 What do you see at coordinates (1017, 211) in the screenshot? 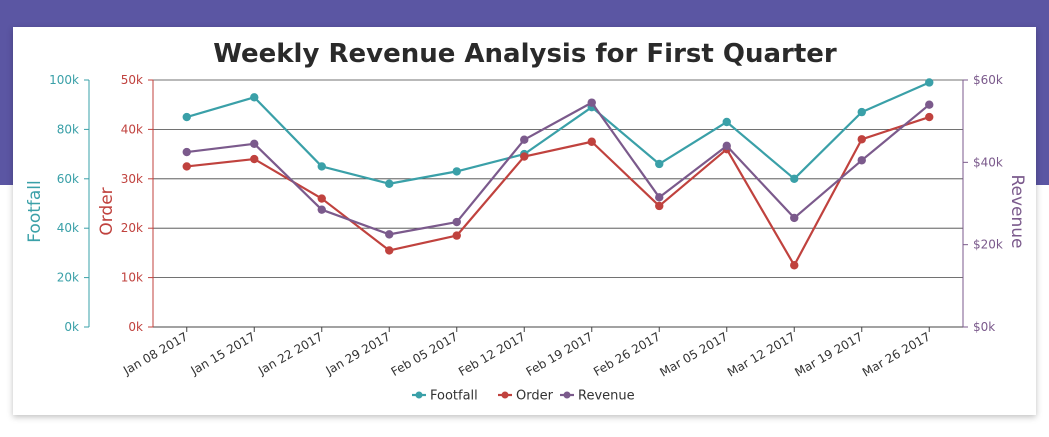
I see `revenue-axis-title: Revenue` at bounding box center [1017, 211].